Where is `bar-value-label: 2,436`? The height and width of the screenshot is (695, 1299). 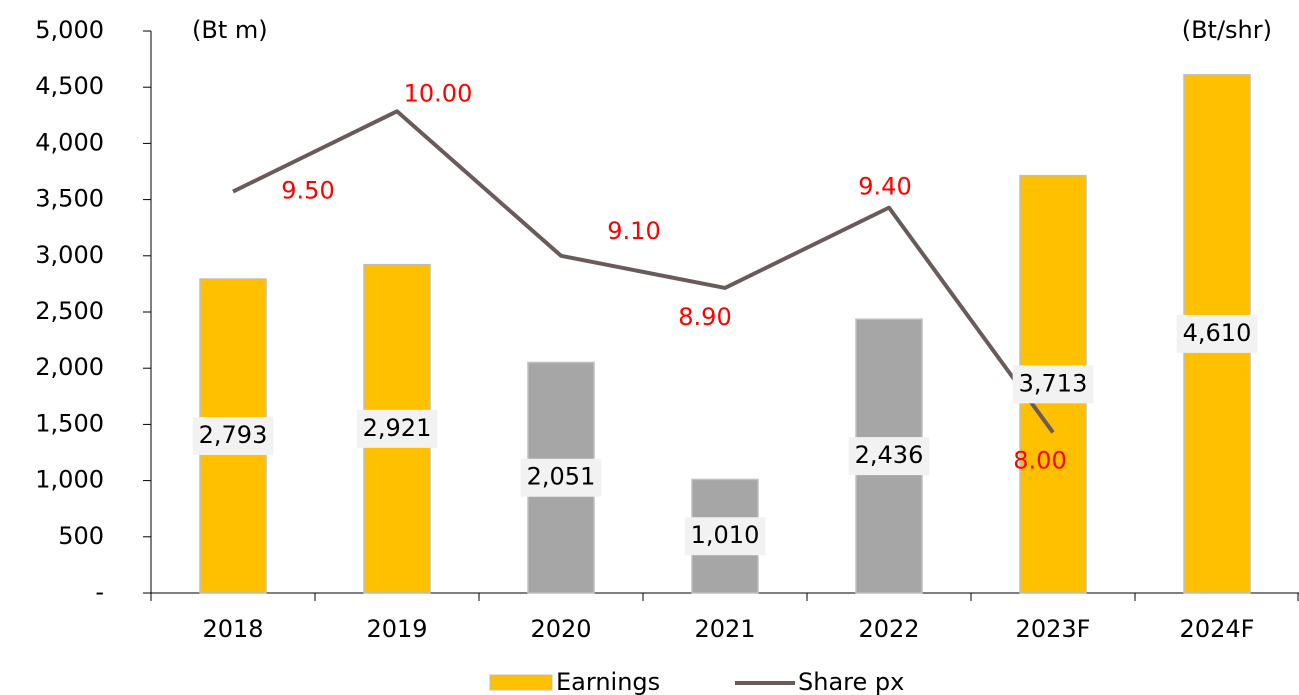
bar-value-label: 2,436 is located at coordinates (889, 455).